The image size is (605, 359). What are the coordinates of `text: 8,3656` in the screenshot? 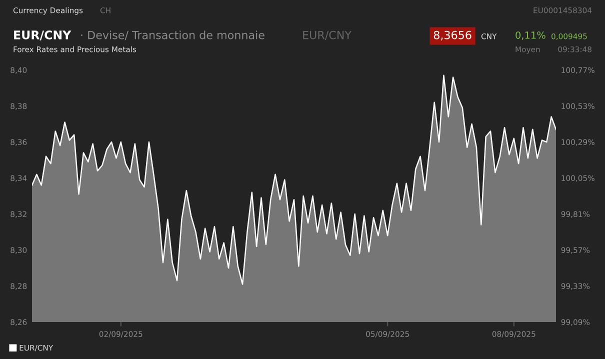 It's located at (453, 35).